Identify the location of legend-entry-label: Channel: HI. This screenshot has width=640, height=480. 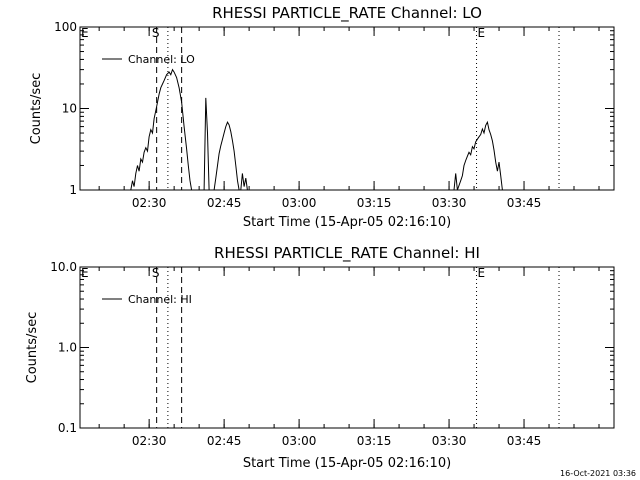
(160, 299).